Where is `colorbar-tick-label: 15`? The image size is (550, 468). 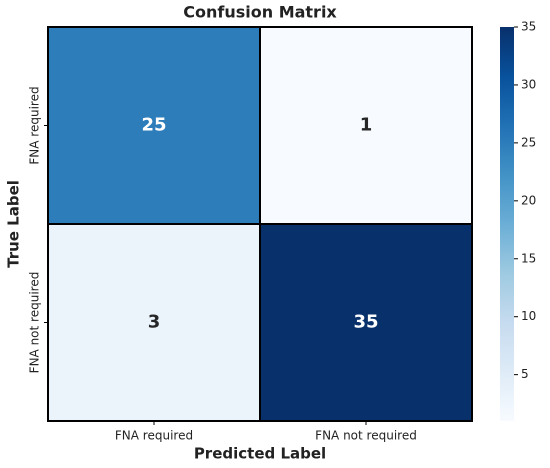 colorbar-tick-label: 15 is located at coordinates (528, 258).